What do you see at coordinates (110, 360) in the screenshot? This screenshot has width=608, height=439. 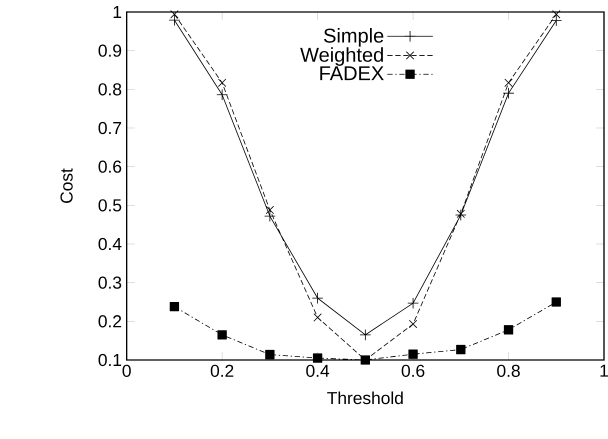 I see `y-tick-label: 0.1` at bounding box center [110, 360].